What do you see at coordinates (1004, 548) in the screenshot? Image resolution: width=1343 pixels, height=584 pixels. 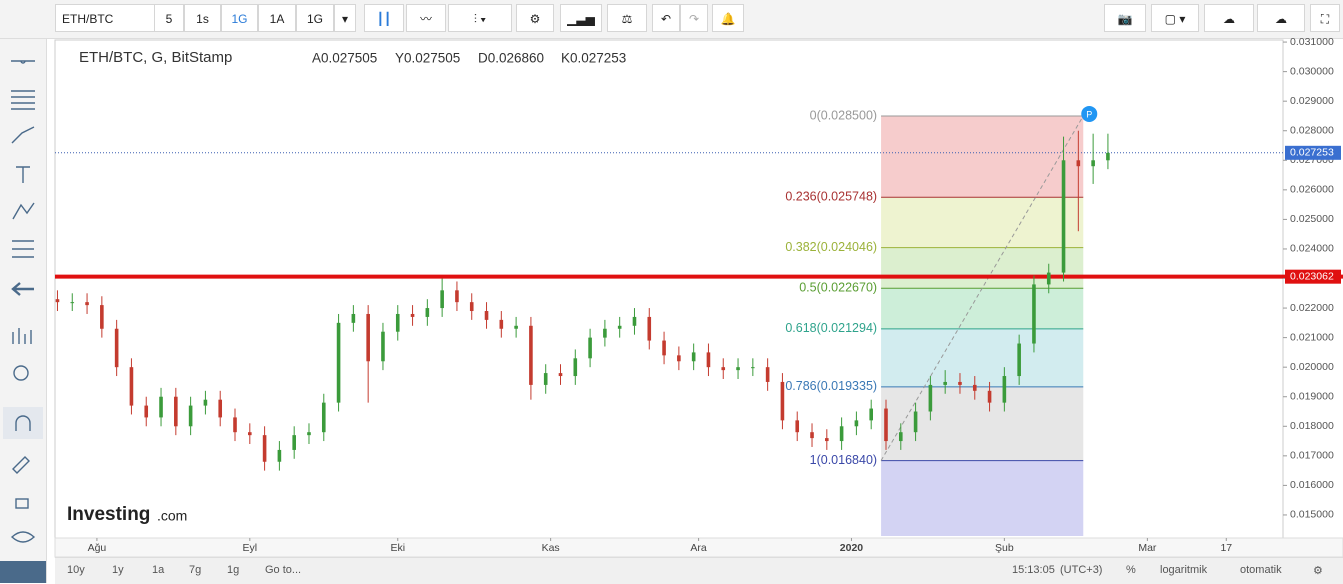 I see `x-tick-label: Şub` at bounding box center [1004, 548].